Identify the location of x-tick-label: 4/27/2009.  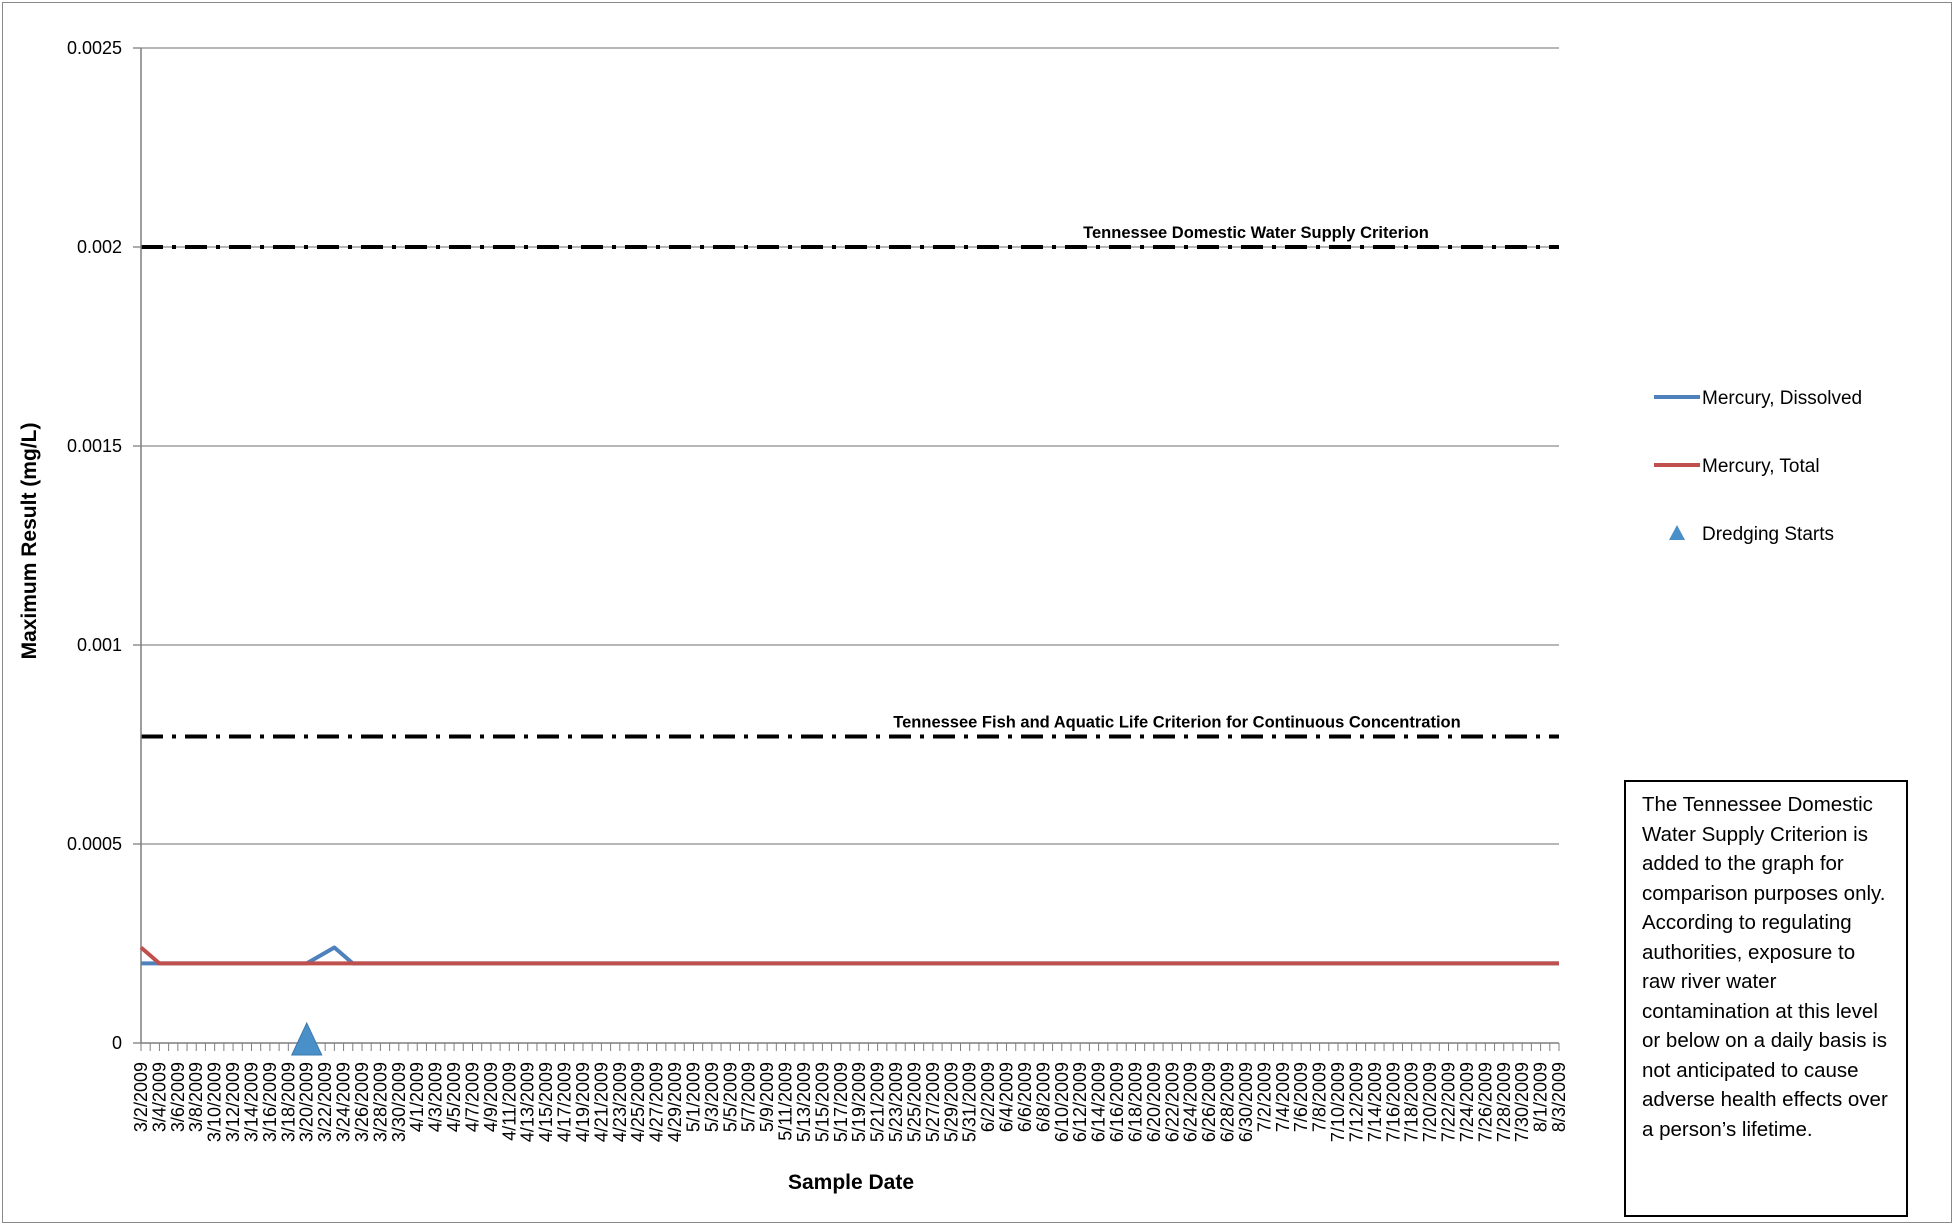
(657, 1102).